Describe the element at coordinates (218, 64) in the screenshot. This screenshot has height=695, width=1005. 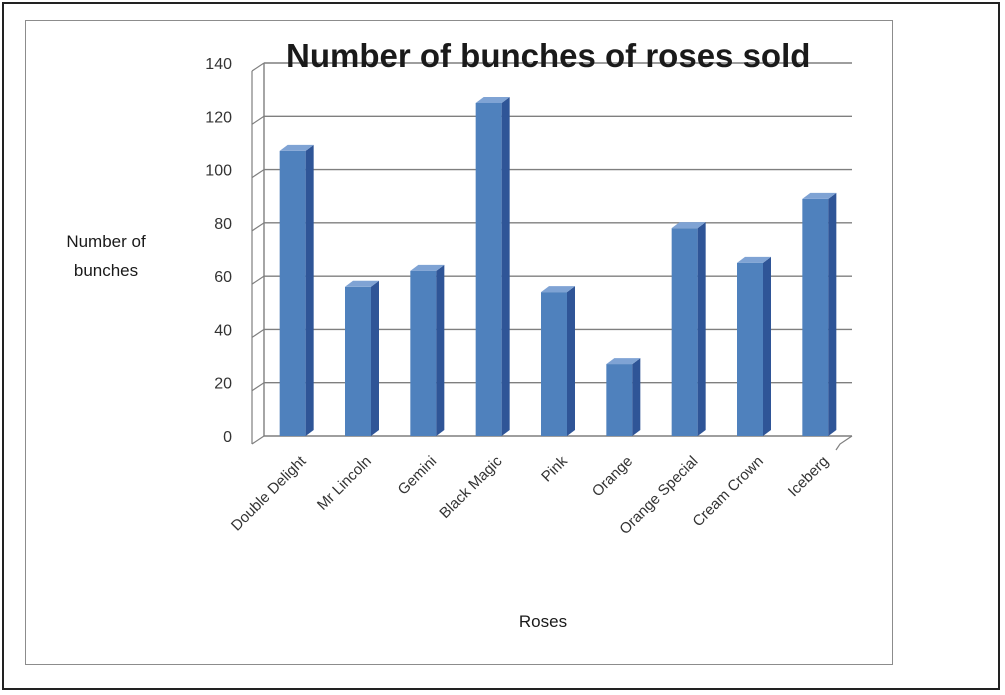
I see `y-tick-label: 140` at that location.